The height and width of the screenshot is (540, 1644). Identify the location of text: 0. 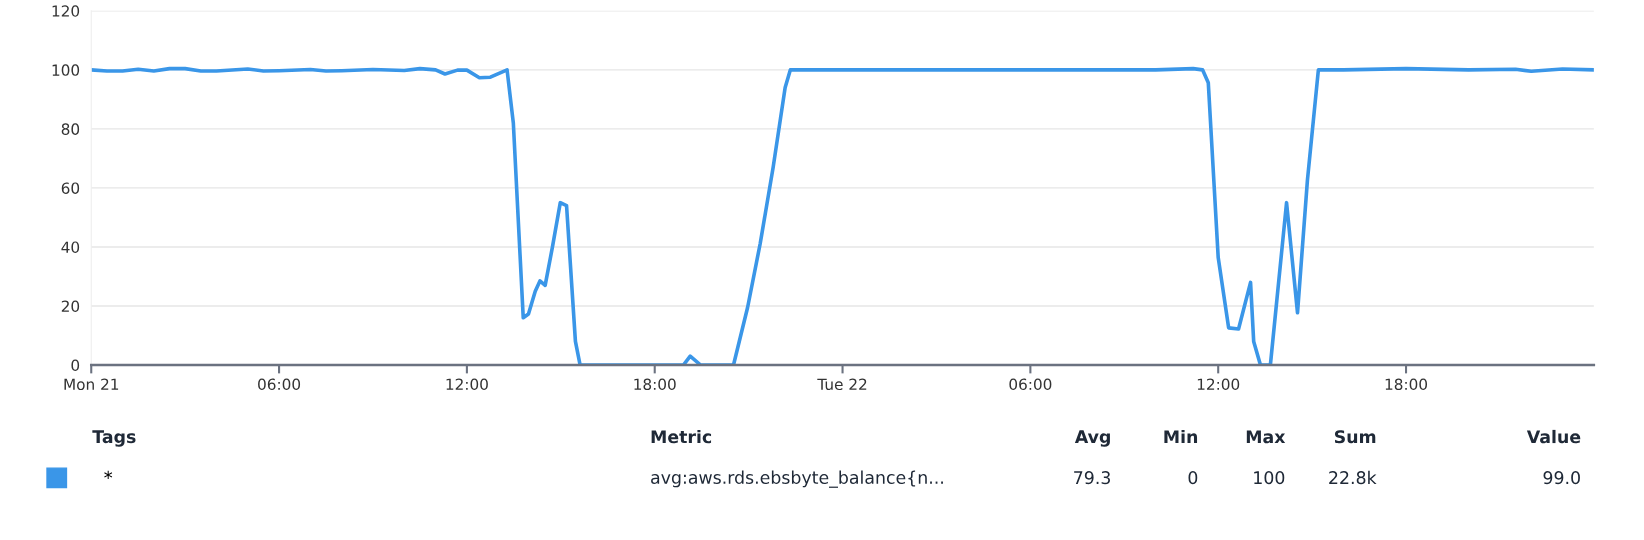
(1193, 478).